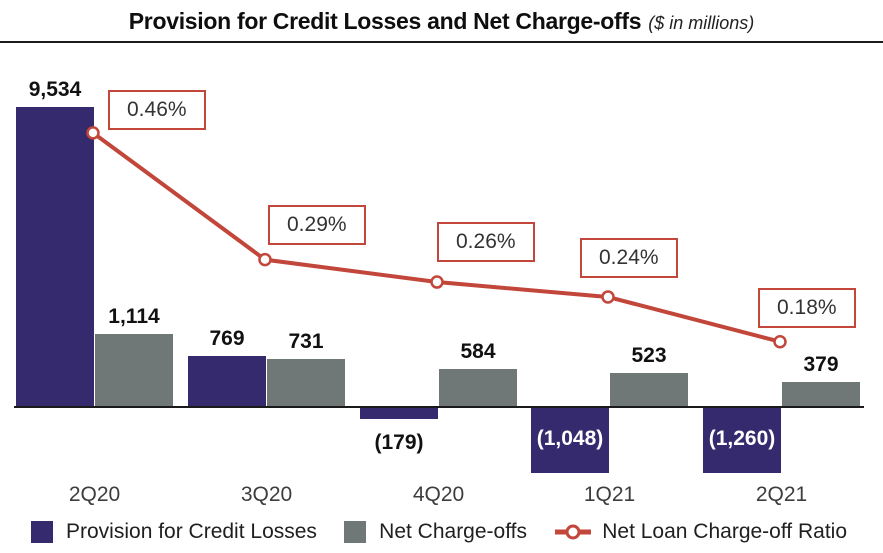  I want to click on ratio-label-4q20: 0.26%, so click(486, 242).